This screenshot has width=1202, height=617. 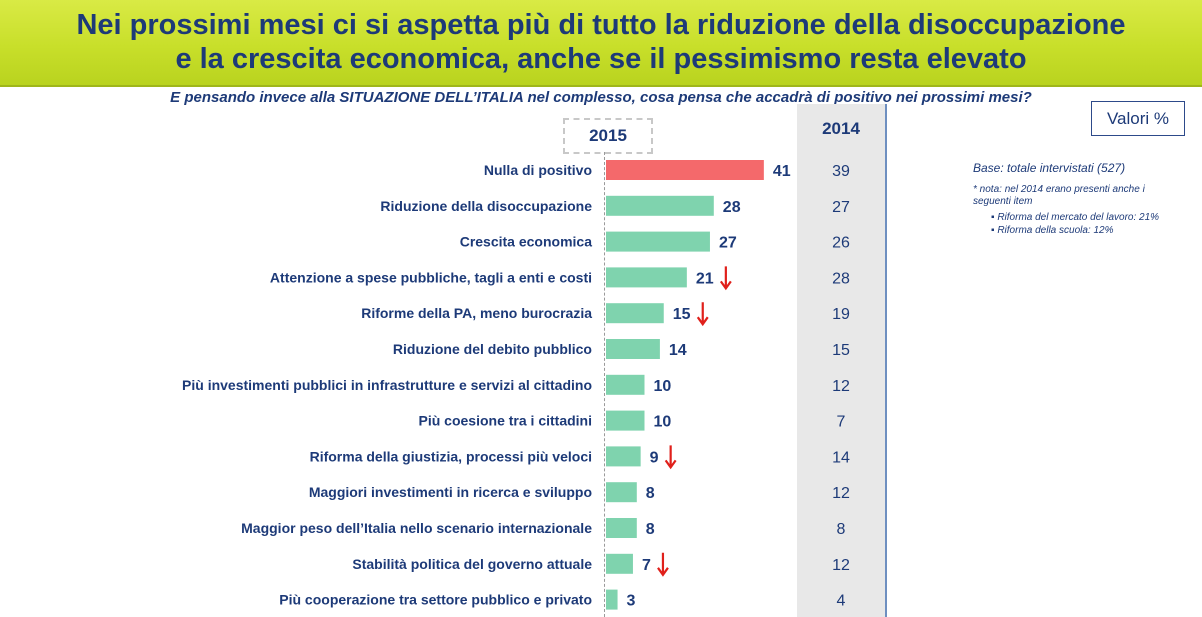 I want to click on column-2014-header: 2014, so click(x=841, y=128).